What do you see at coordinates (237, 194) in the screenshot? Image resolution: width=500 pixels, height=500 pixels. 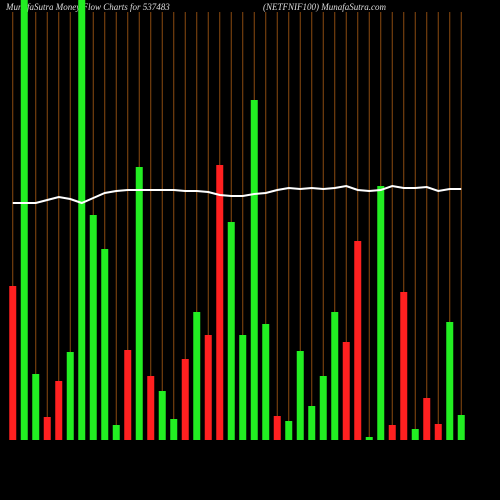 I see `money-flow-line` at bounding box center [237, 194].